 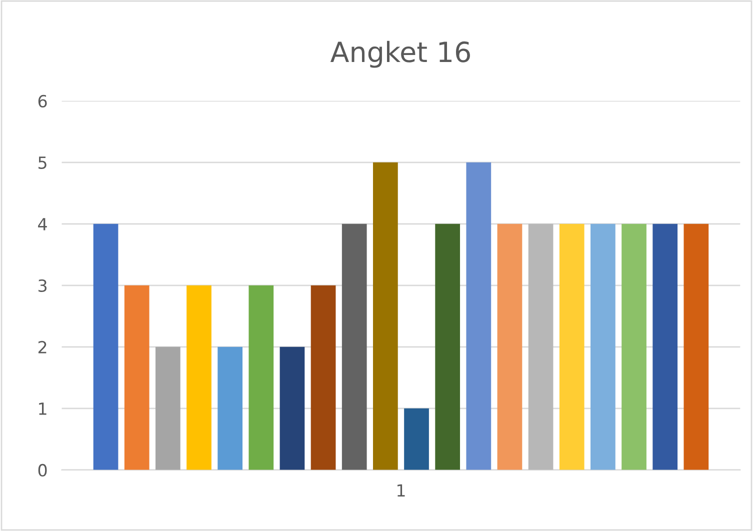 I want to click on y-tick-label: 2, so click(x=42, y=347).